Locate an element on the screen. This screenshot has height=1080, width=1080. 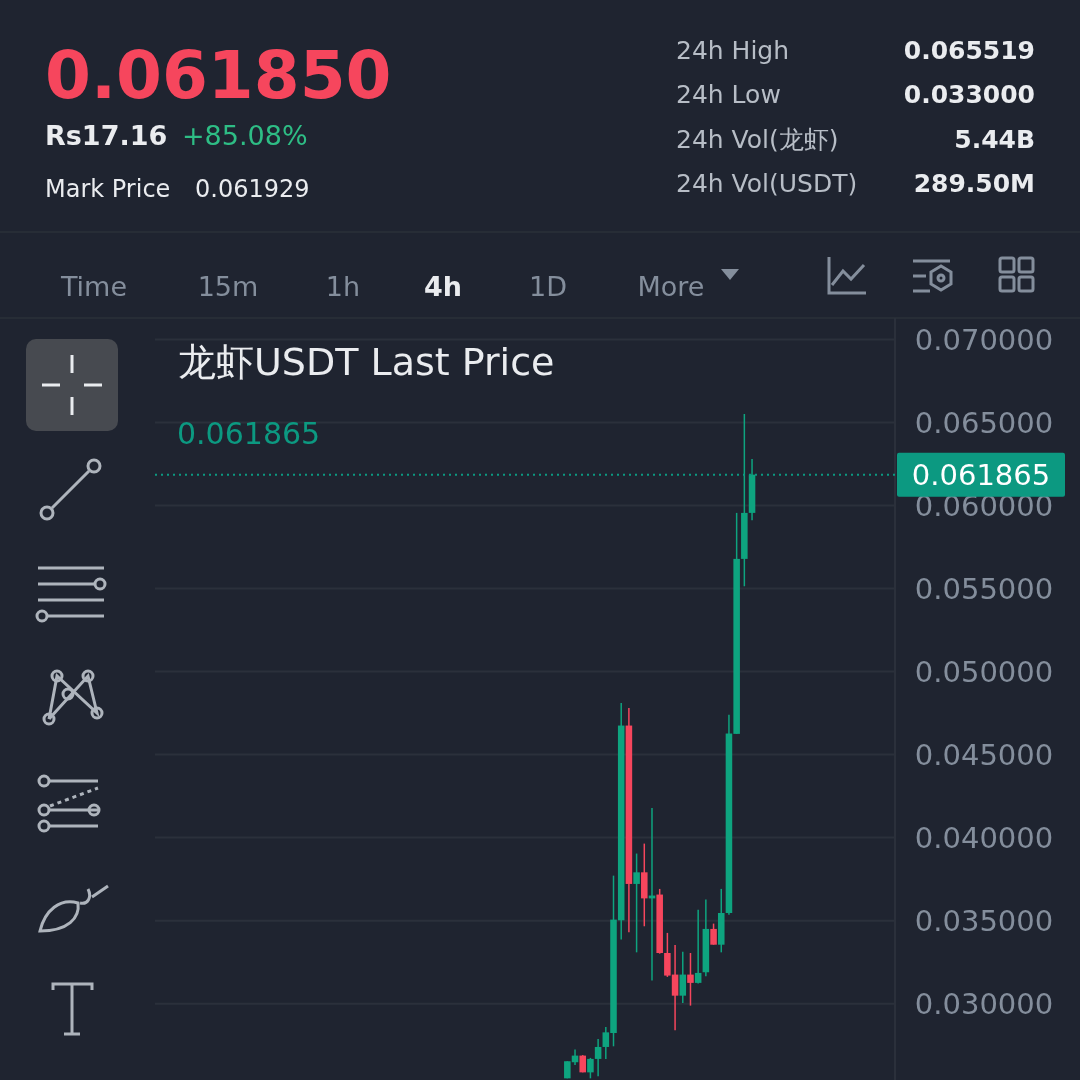
text: 15m is located at coordinates (228, 287).